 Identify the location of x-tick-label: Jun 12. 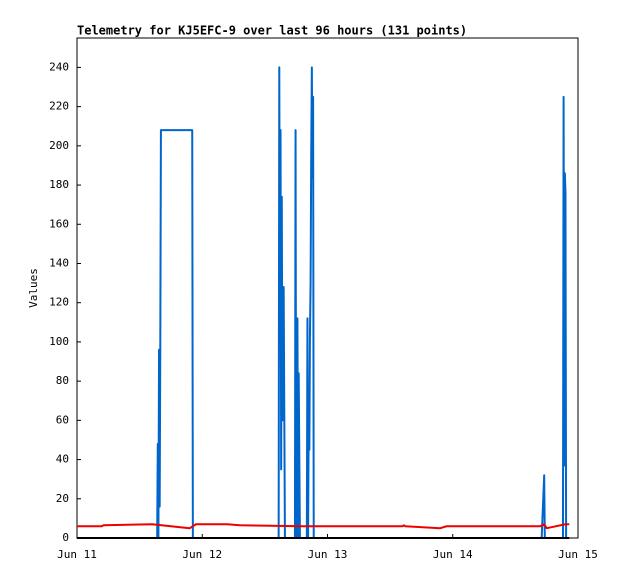
(202, 554).